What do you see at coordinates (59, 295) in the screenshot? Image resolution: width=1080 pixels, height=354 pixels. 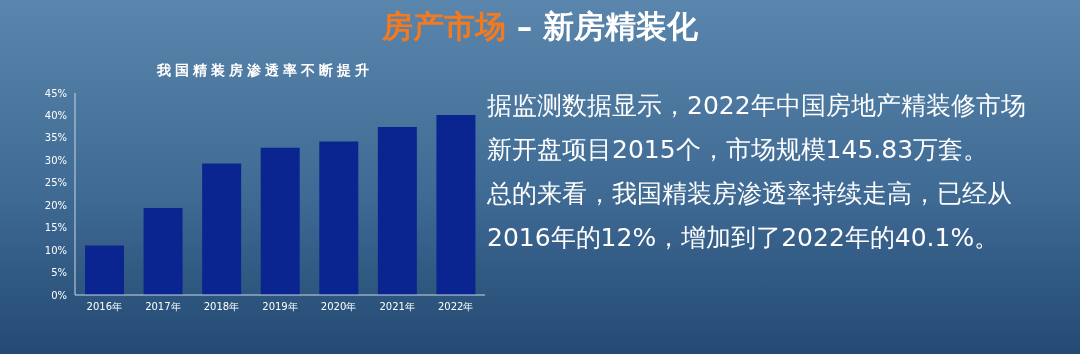 I see `y-tick-label: 0%` at bounding box center [59, 295].